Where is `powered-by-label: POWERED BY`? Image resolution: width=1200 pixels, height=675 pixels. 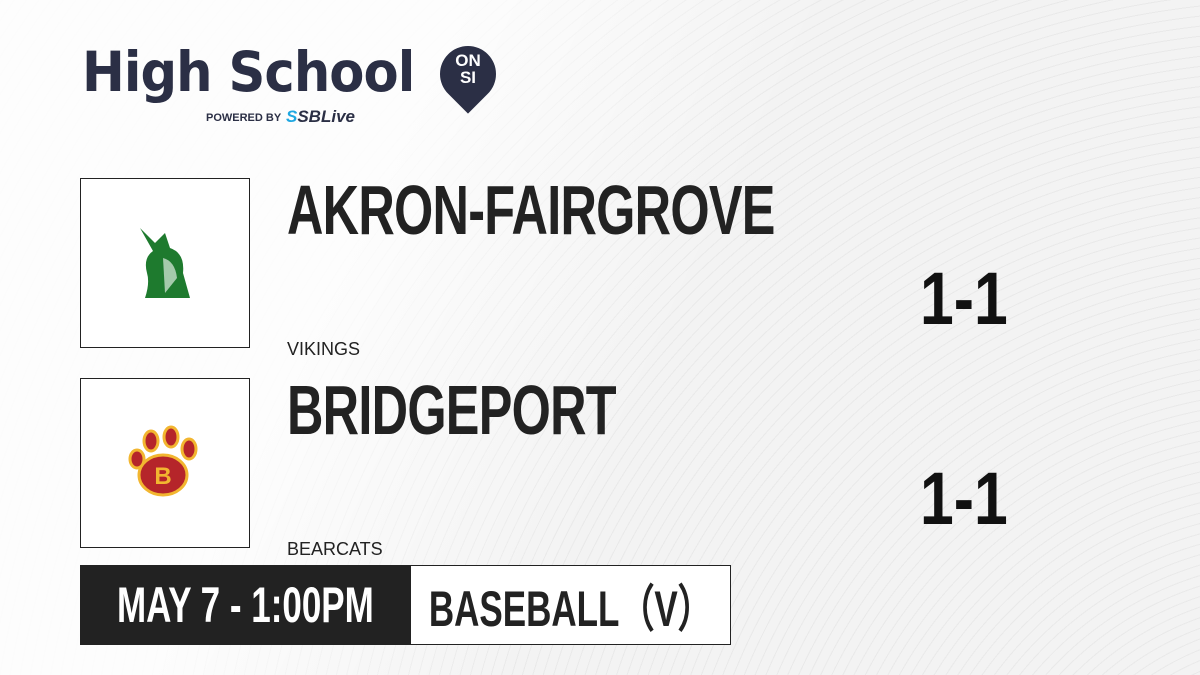
powered-by-label: POWERED BY is located at coordinates (244, 118).